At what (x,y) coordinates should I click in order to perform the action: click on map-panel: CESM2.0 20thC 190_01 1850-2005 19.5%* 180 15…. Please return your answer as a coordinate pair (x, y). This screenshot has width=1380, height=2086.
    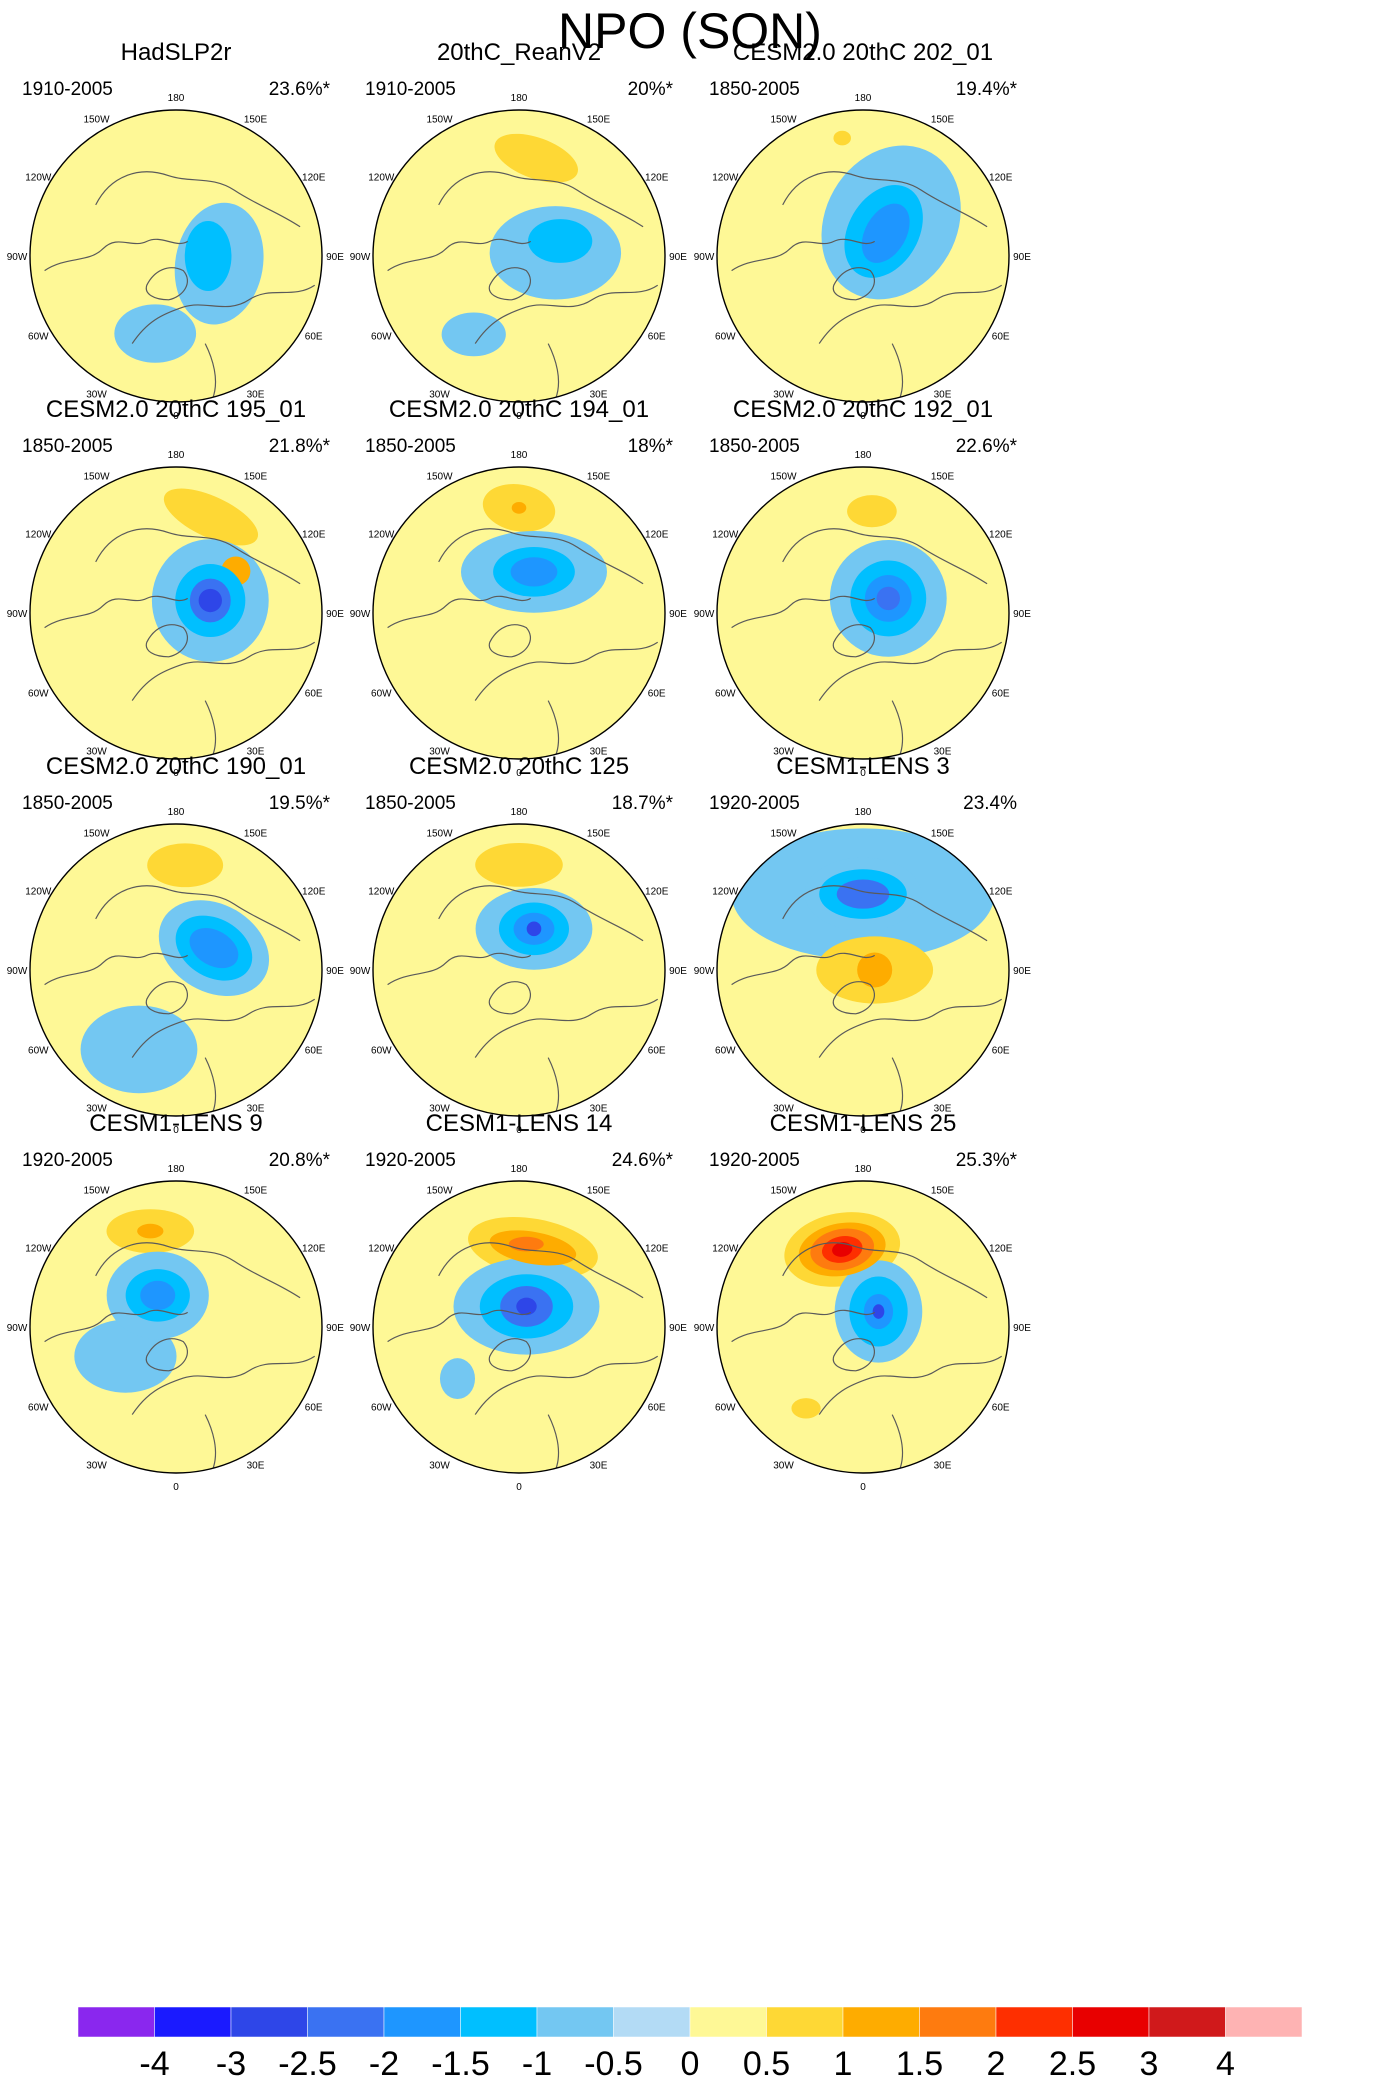
    Looking at the image, I should click on (176, 944).